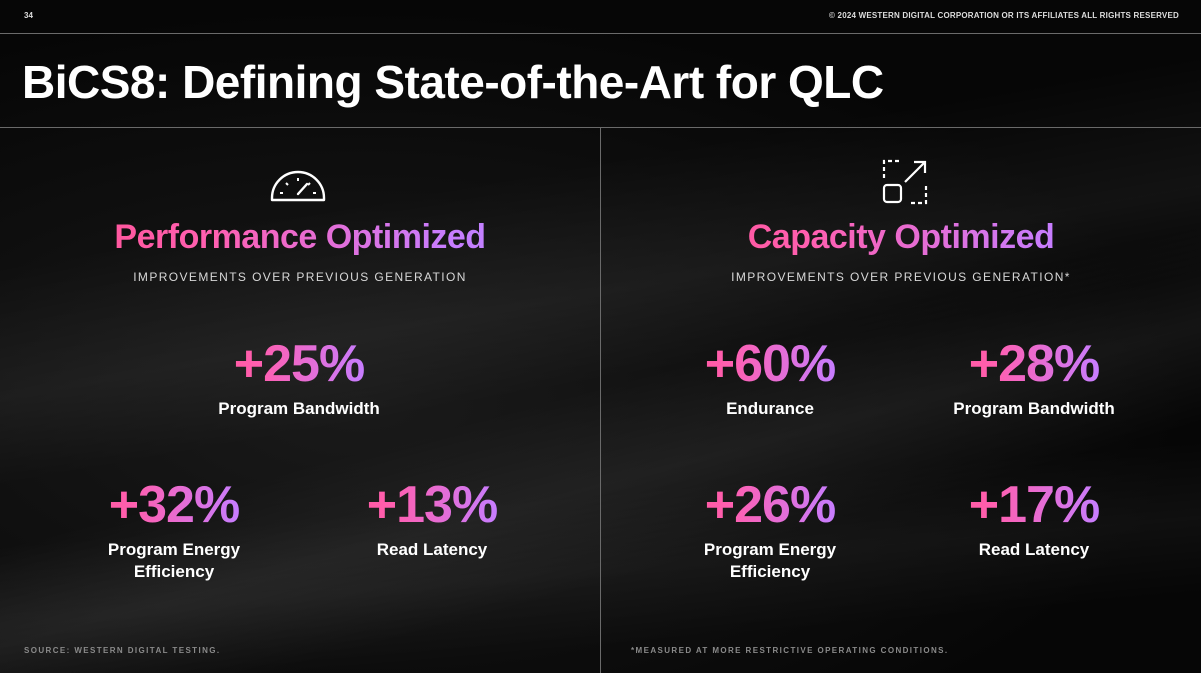 This screenshot has width=1201, height=673. I want to click on stat-program-bandwidth: +28% Program Bandwidth, so click(1034, 379).